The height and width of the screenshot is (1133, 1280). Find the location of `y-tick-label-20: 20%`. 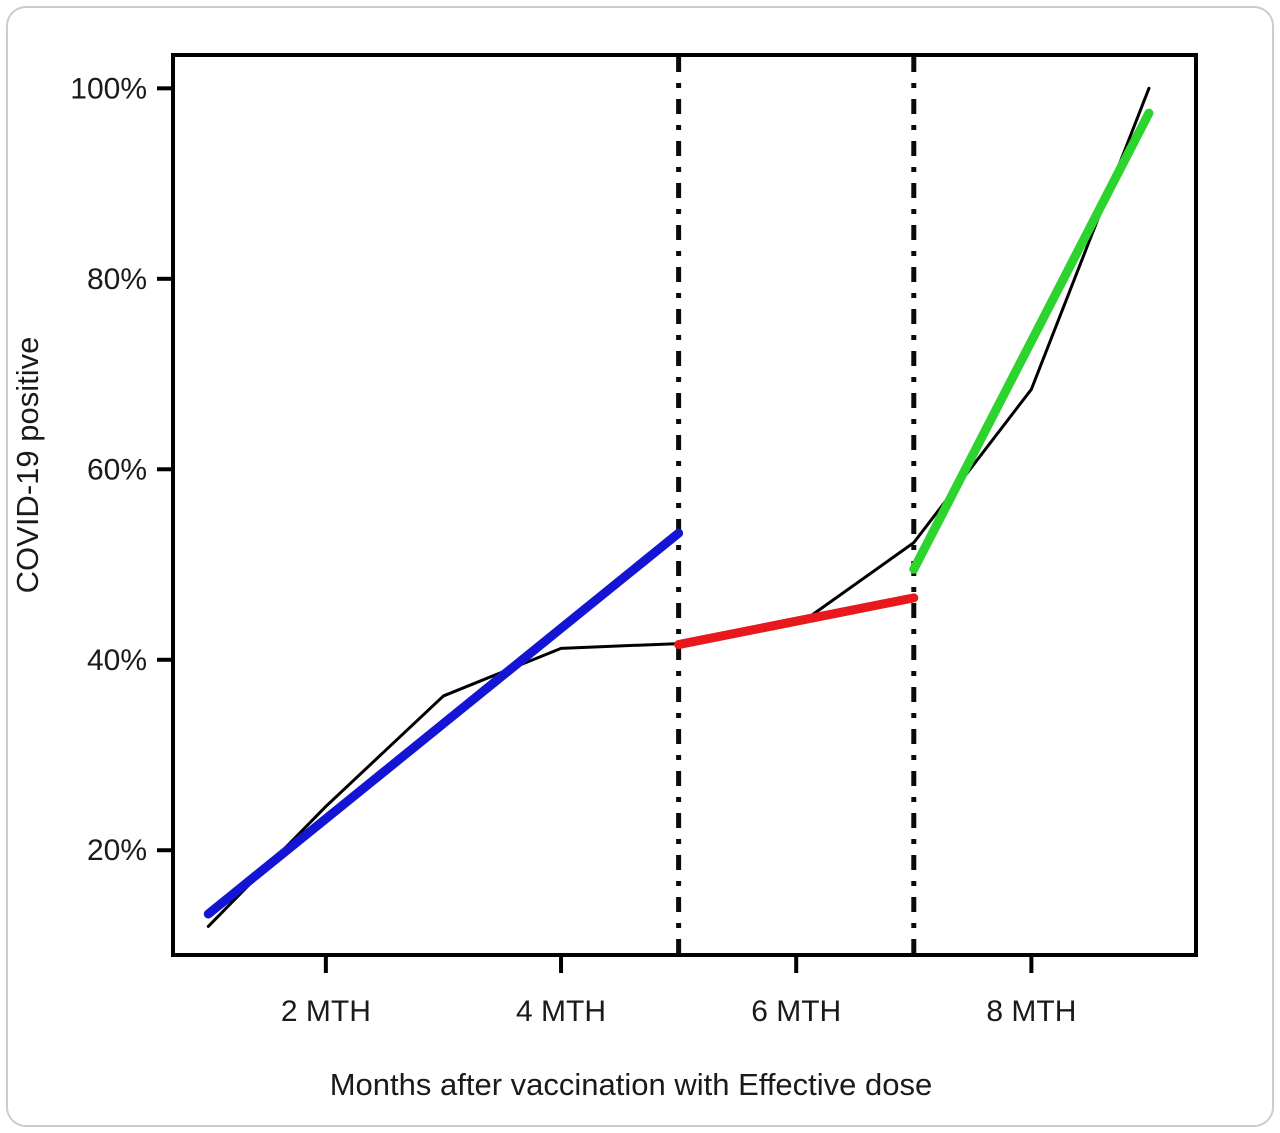

y-tick-label-20: 20% is located at coordinates (117, 850).